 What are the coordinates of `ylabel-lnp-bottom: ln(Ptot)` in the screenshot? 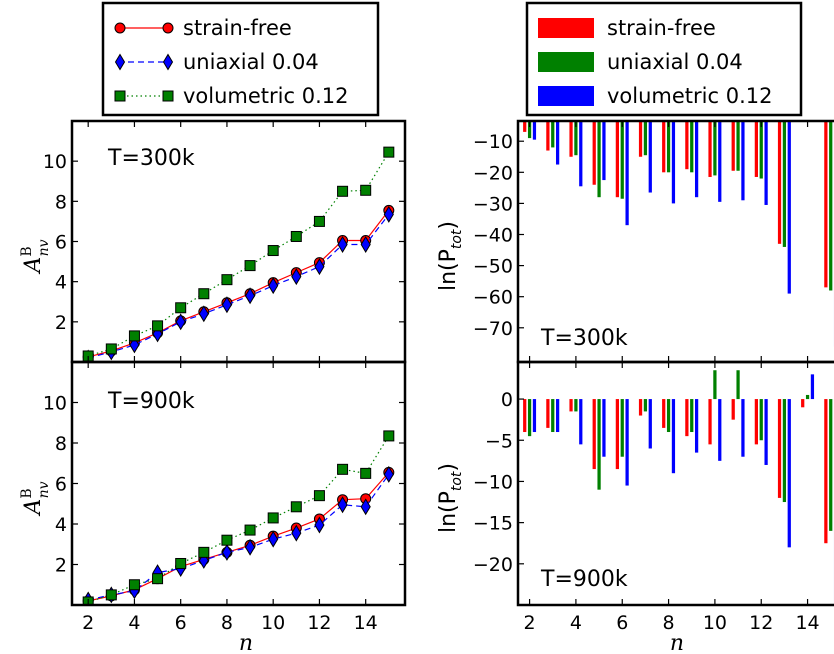 It's located at (450, 498).